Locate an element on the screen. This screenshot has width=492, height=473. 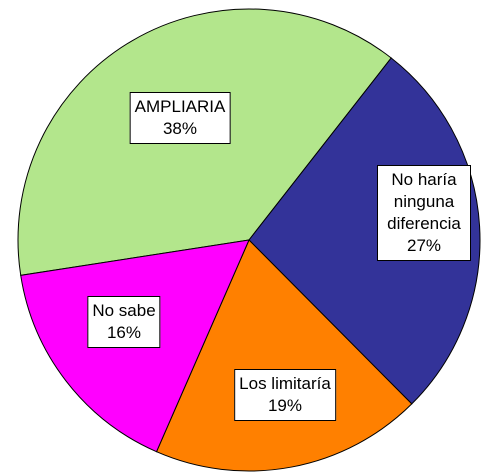
slice-category: Los limitaría is located at coordinates (285, 383).